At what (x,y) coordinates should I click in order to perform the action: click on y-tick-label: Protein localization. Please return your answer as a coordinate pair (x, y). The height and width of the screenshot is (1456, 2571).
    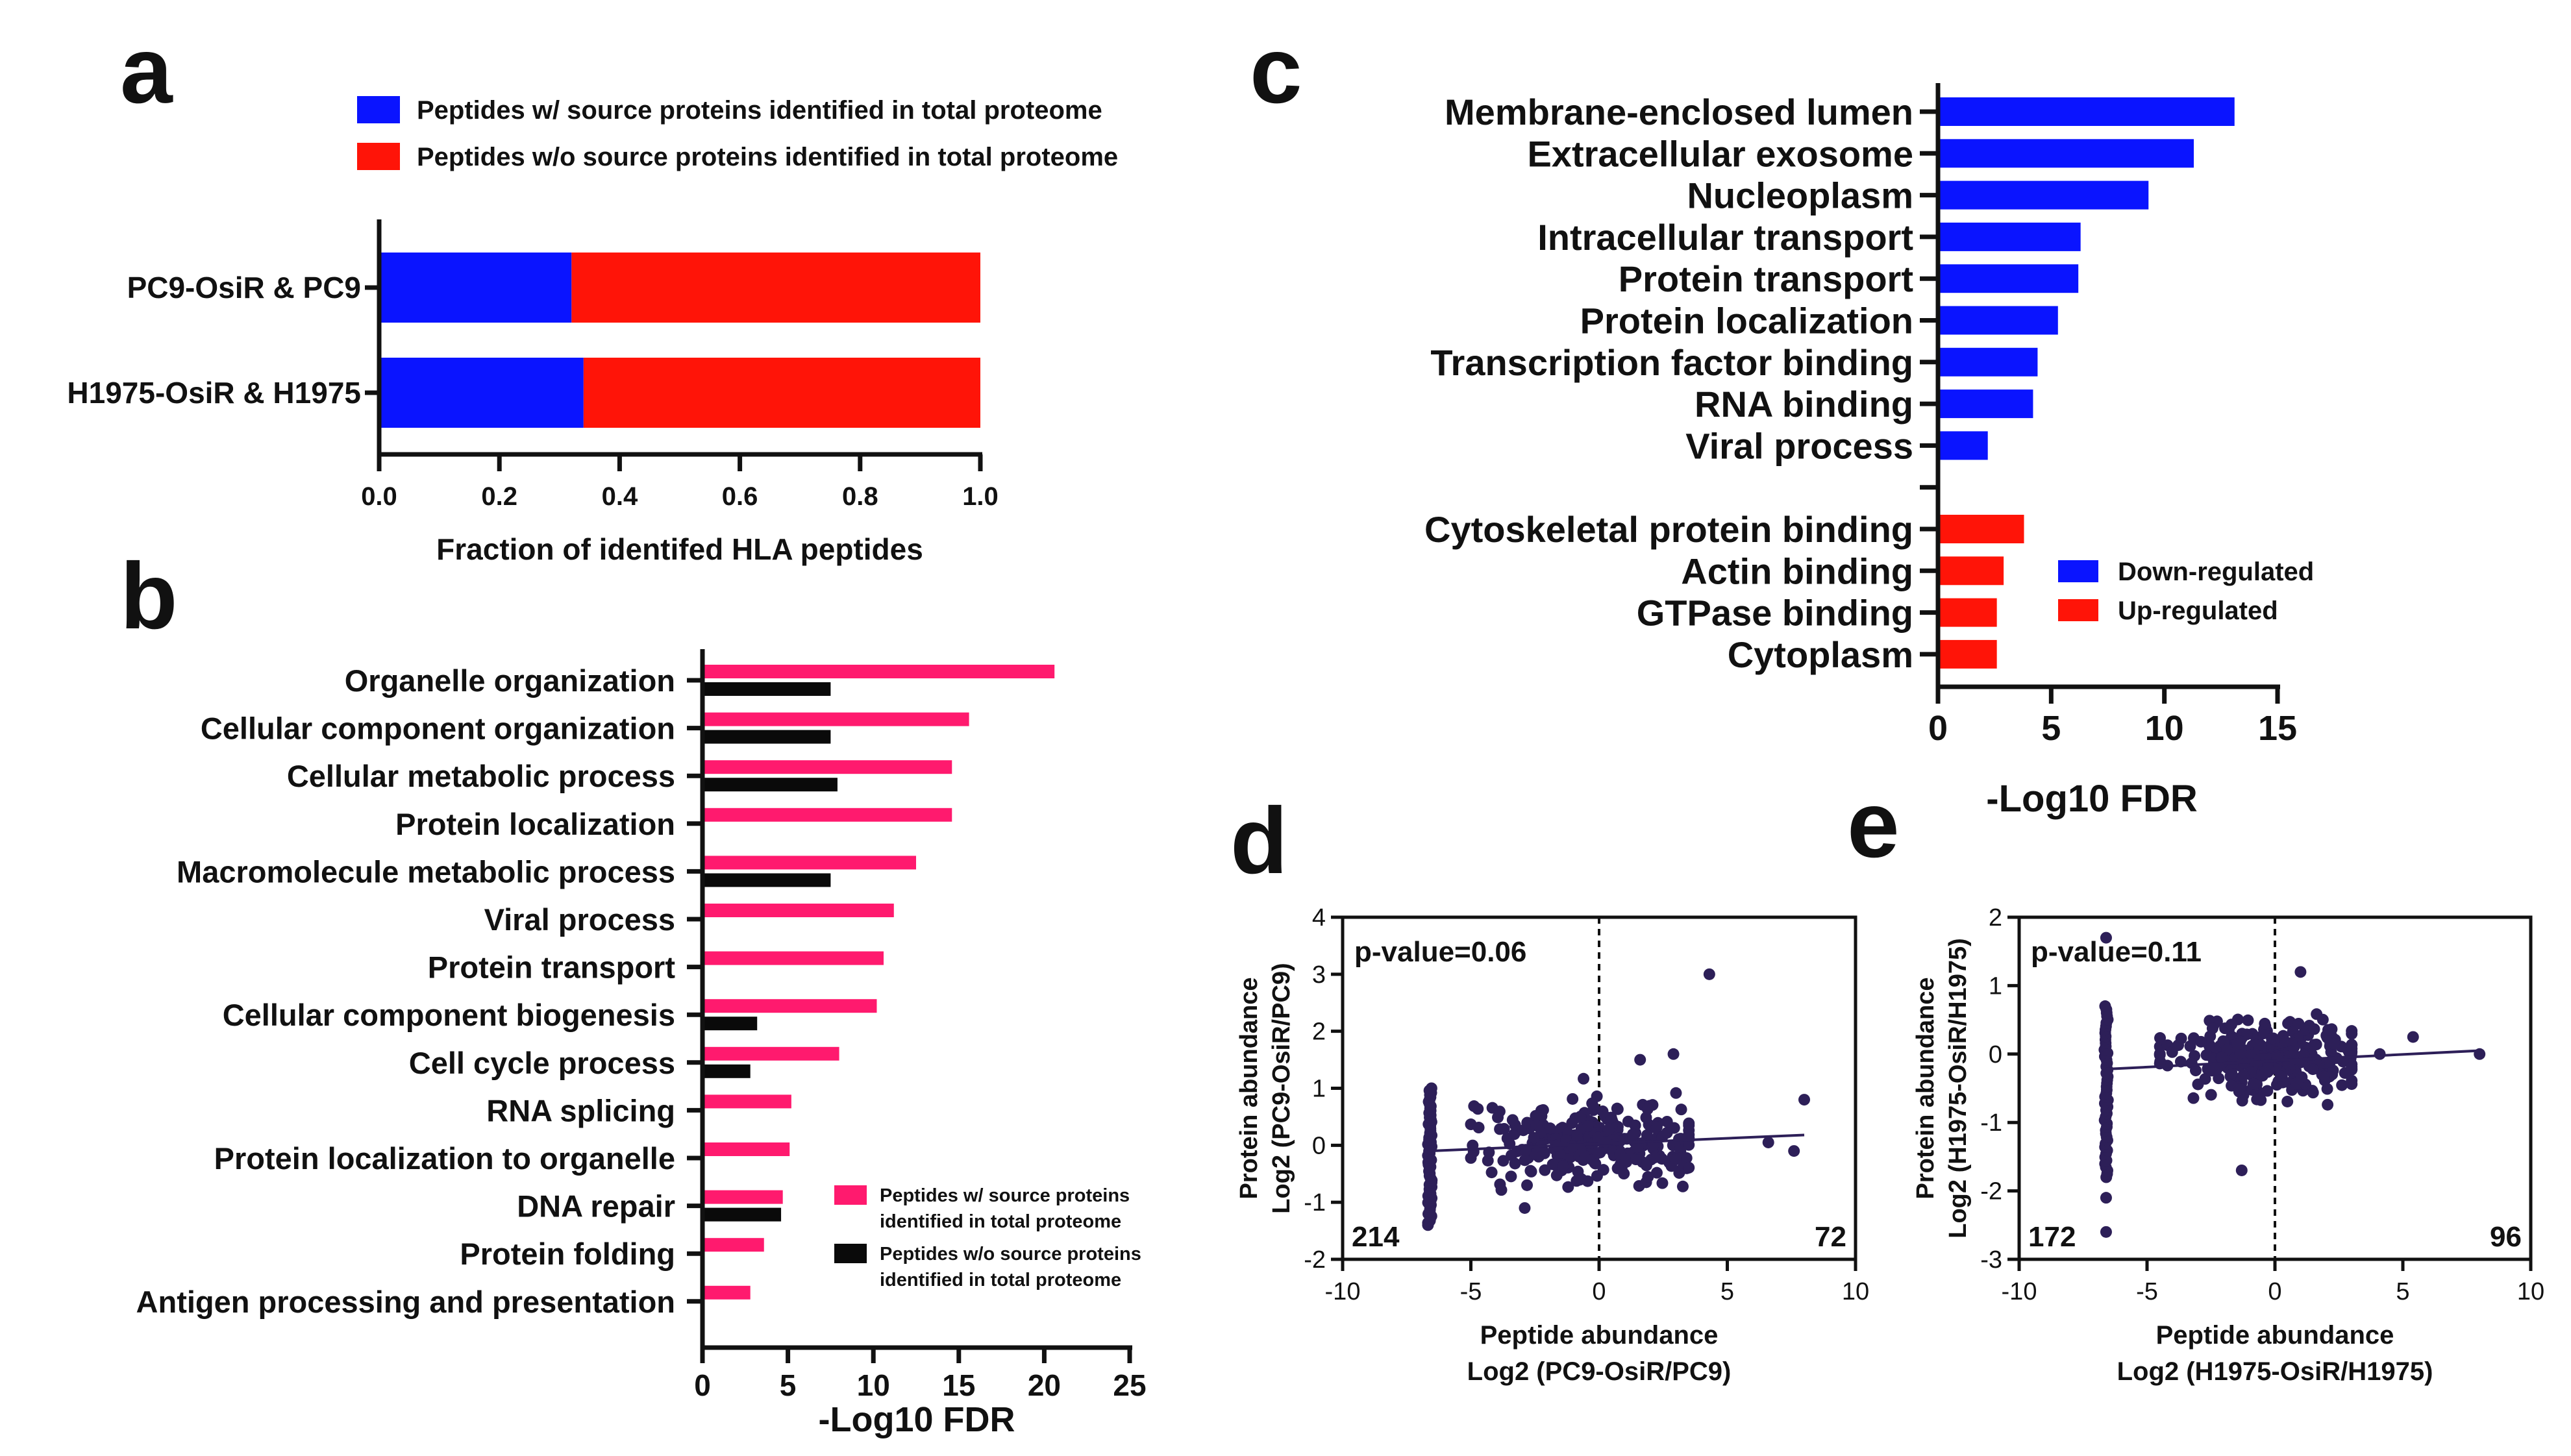
    Looking at the image, I should click on (1747, 321).